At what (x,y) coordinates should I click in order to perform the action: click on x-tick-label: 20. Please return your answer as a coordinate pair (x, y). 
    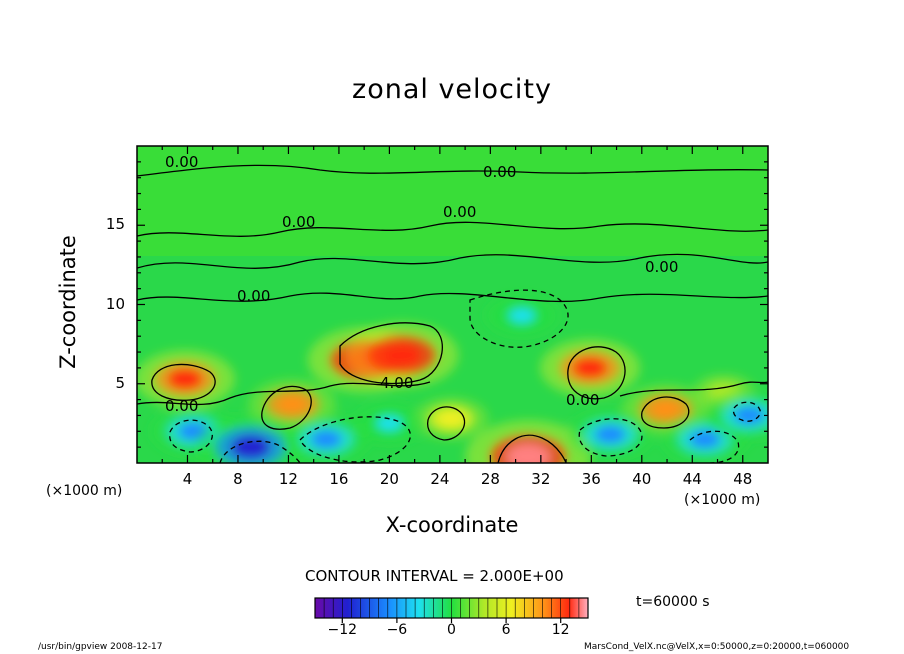
    Looking at the image, I should click on (389, 479).